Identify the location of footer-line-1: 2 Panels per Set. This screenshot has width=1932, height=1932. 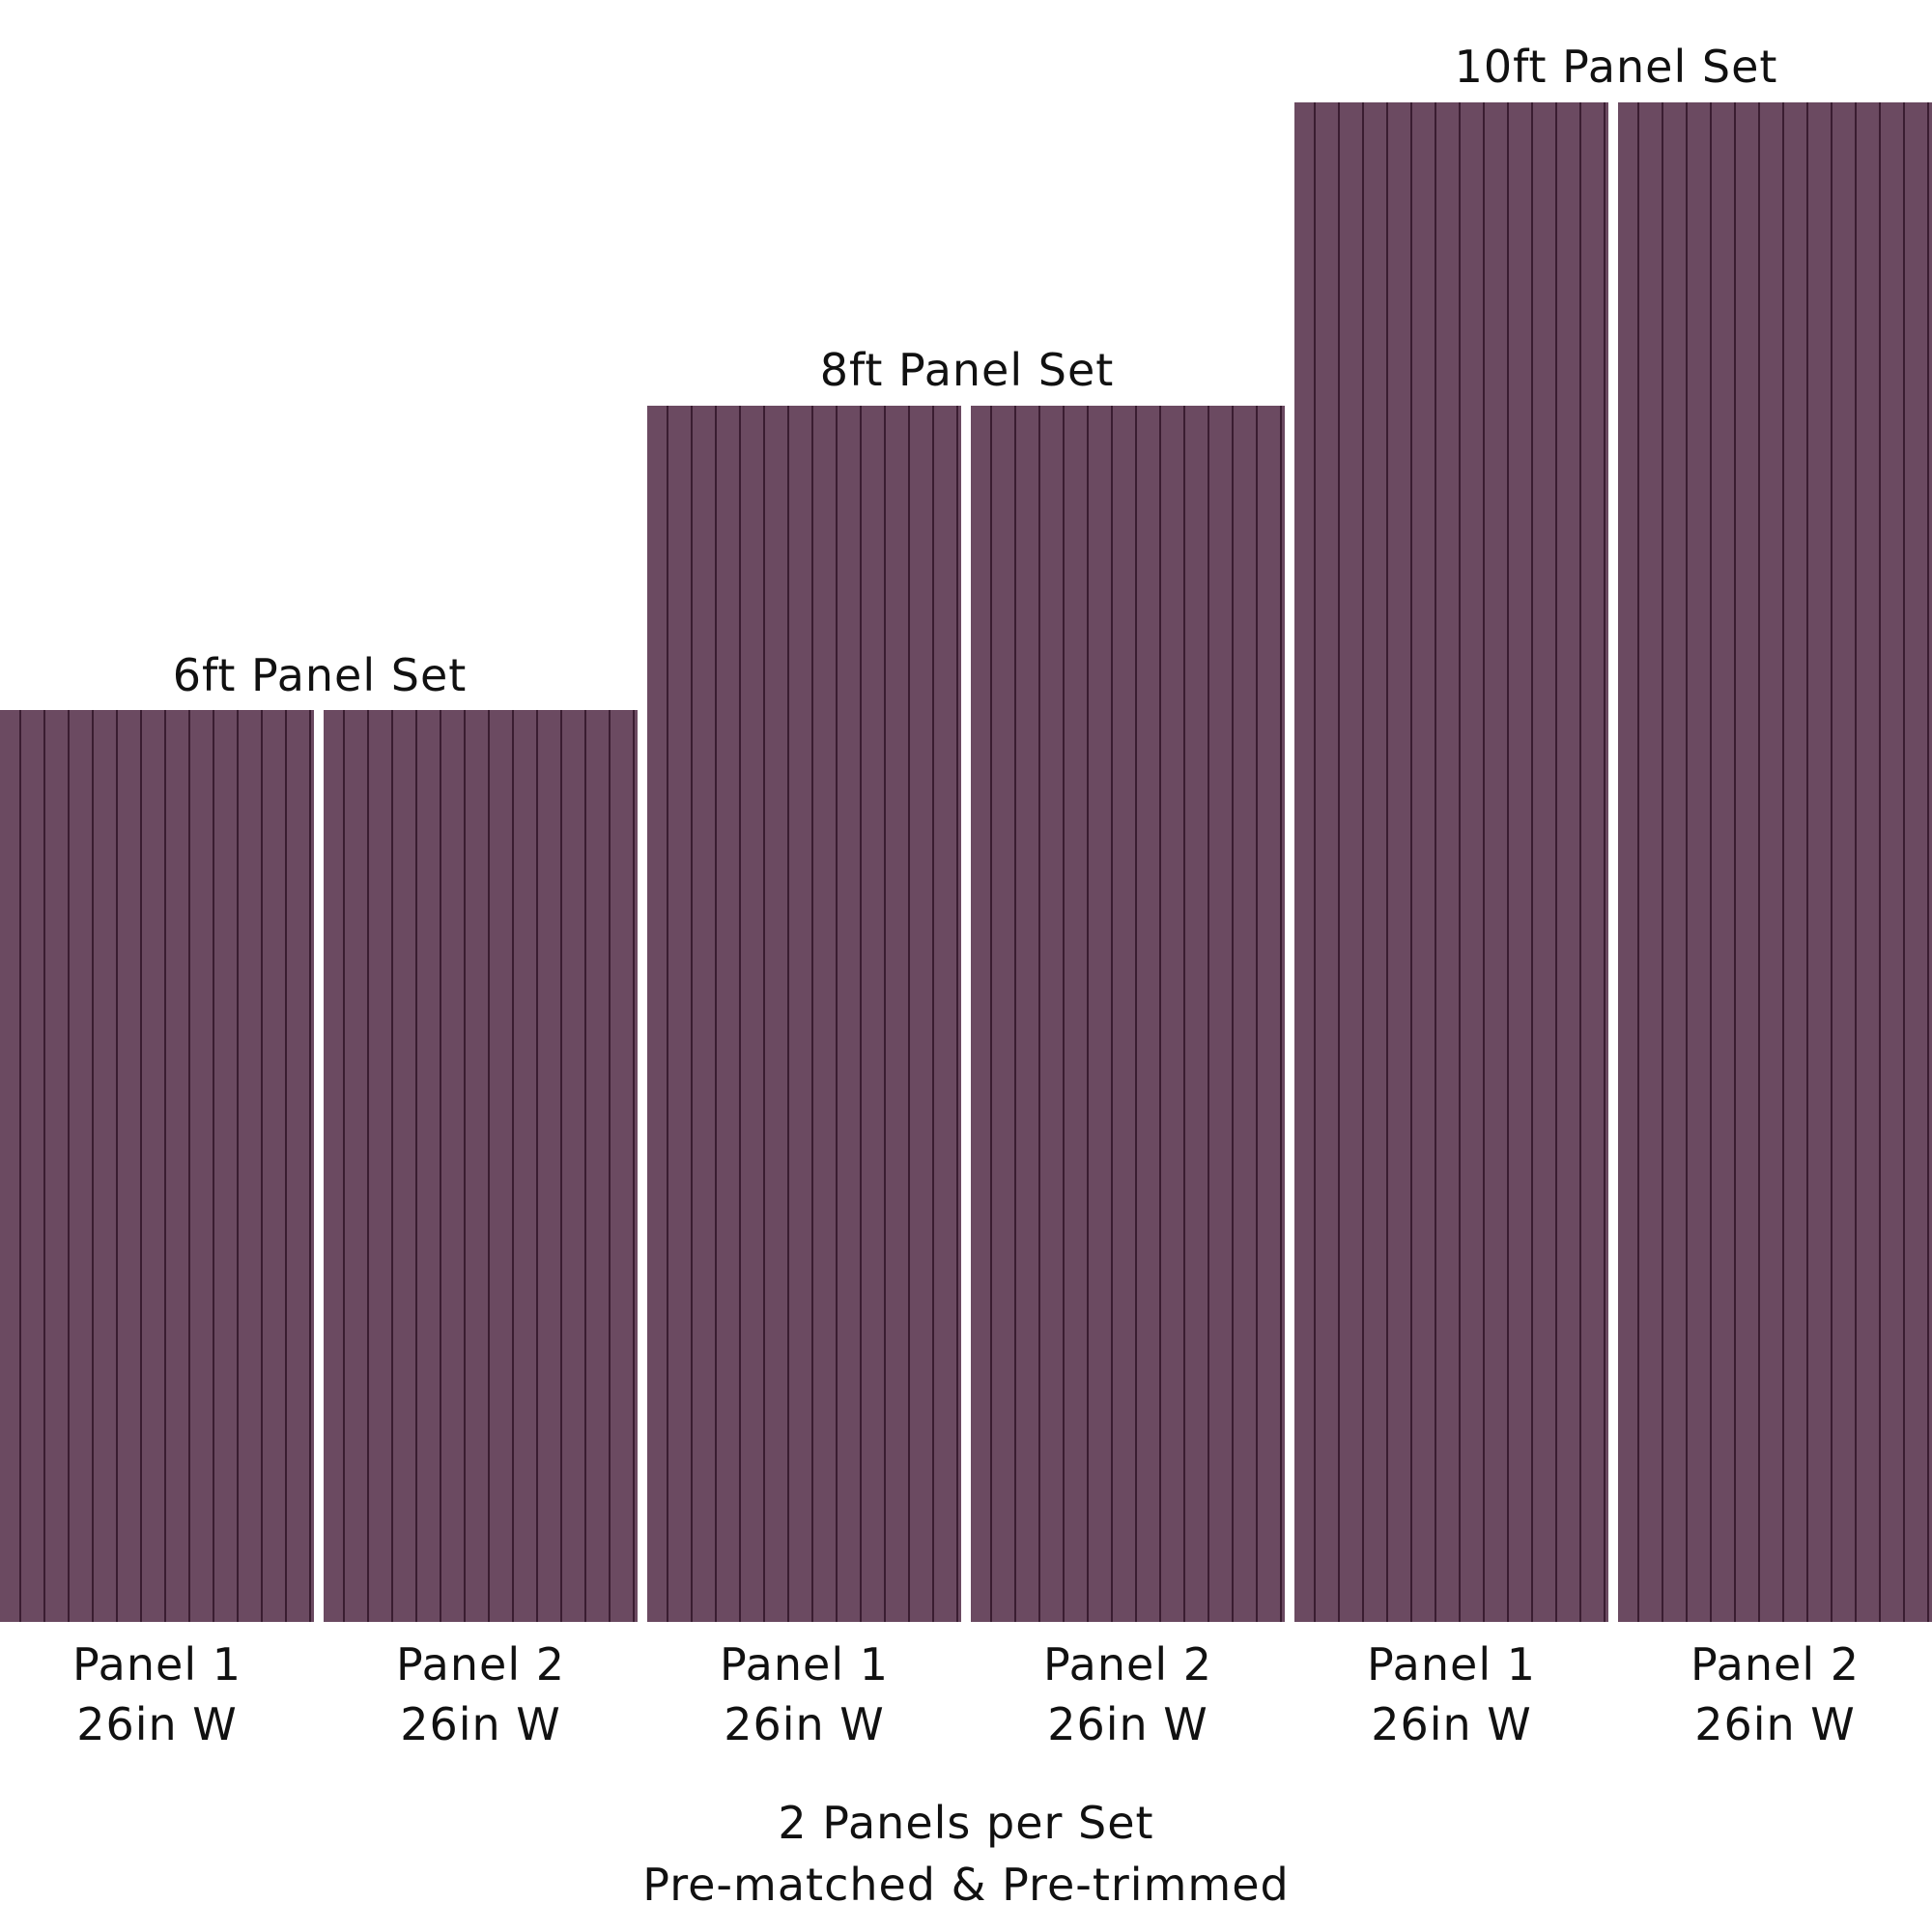
(966, 1823).